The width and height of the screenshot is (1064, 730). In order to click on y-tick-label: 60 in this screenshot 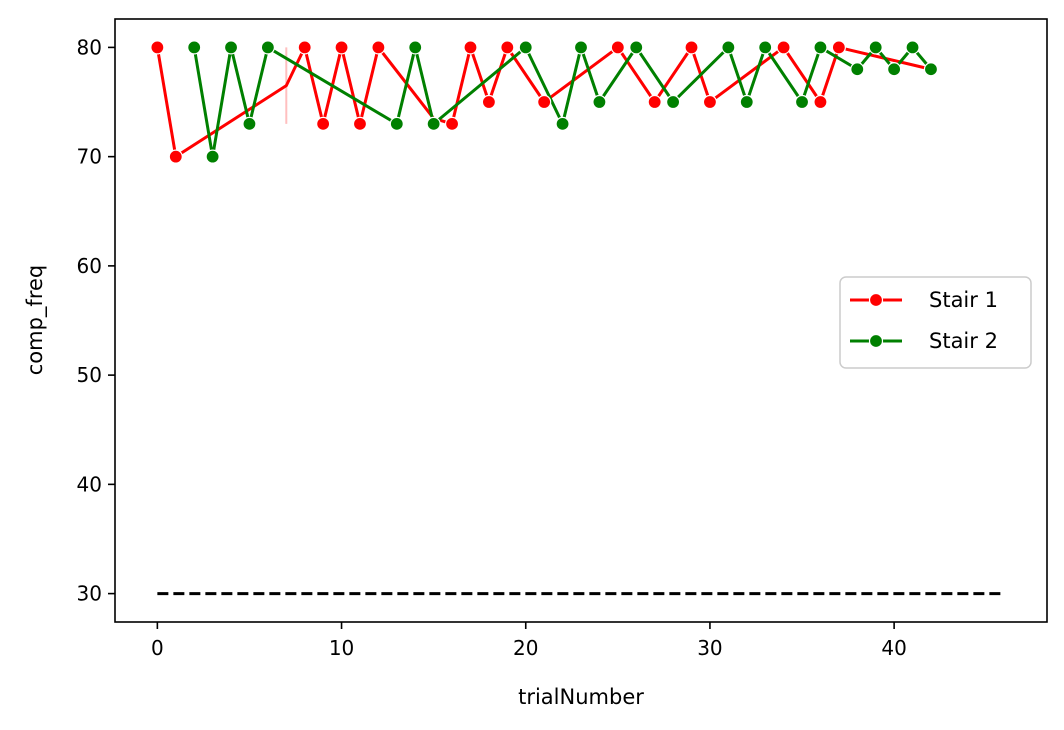, I will do `click(89, 266)`.